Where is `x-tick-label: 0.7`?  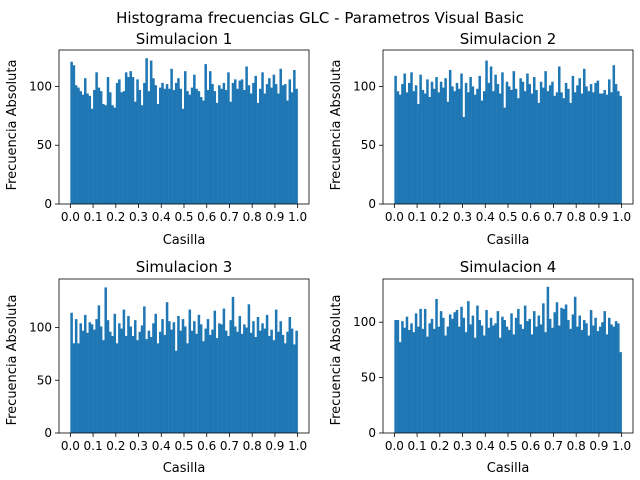
x-tick-label: 0.7 is located at coordinates (229, 446).